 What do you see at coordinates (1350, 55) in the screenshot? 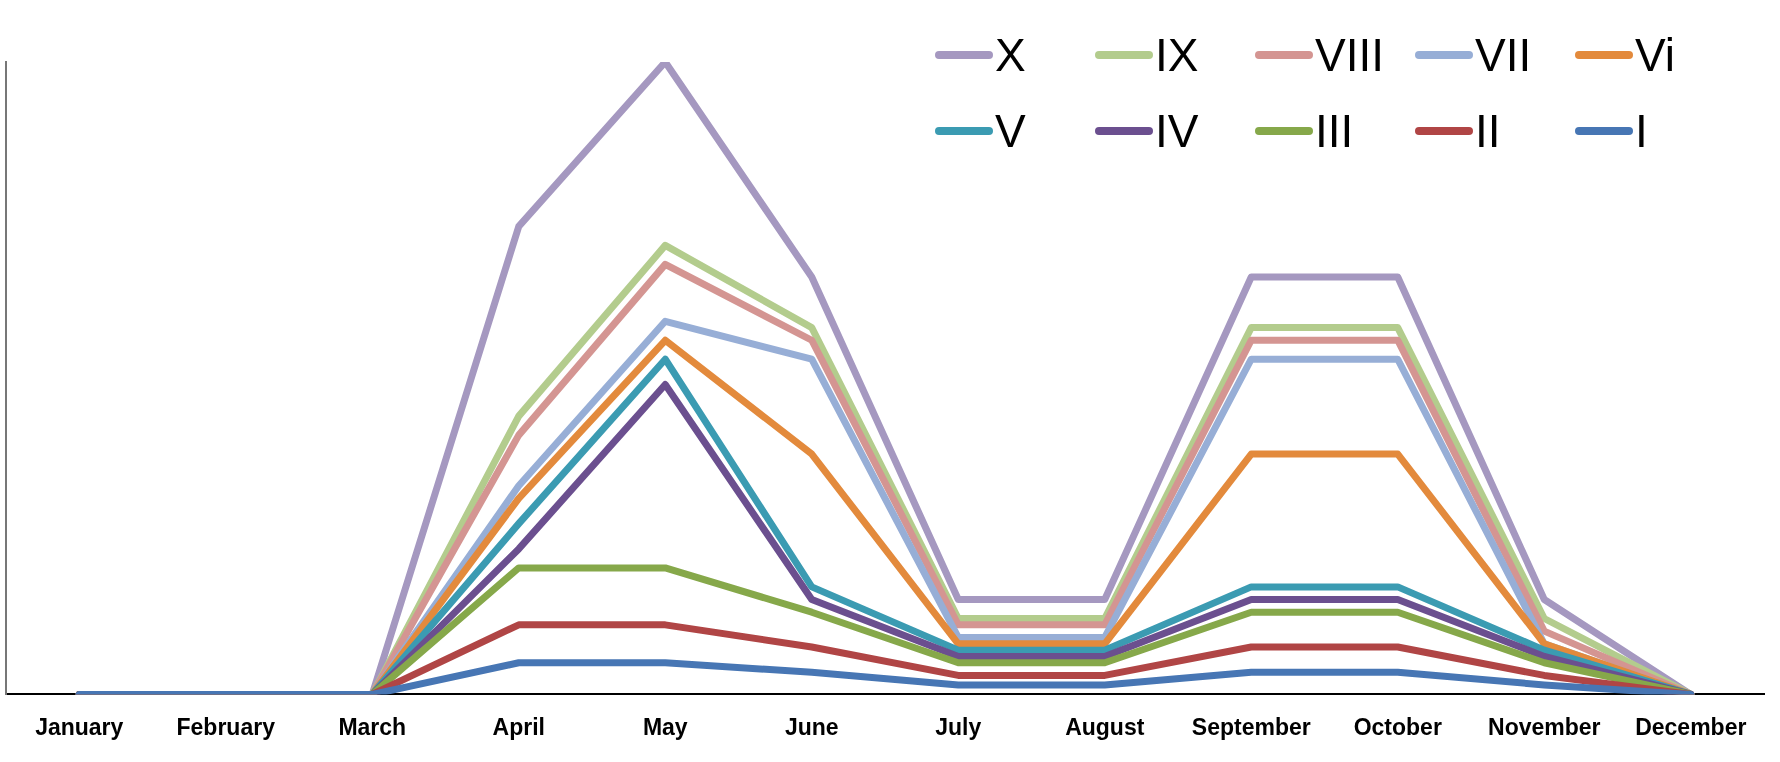
I see `legend-label: VIII` at bounding box center [1350, 55].